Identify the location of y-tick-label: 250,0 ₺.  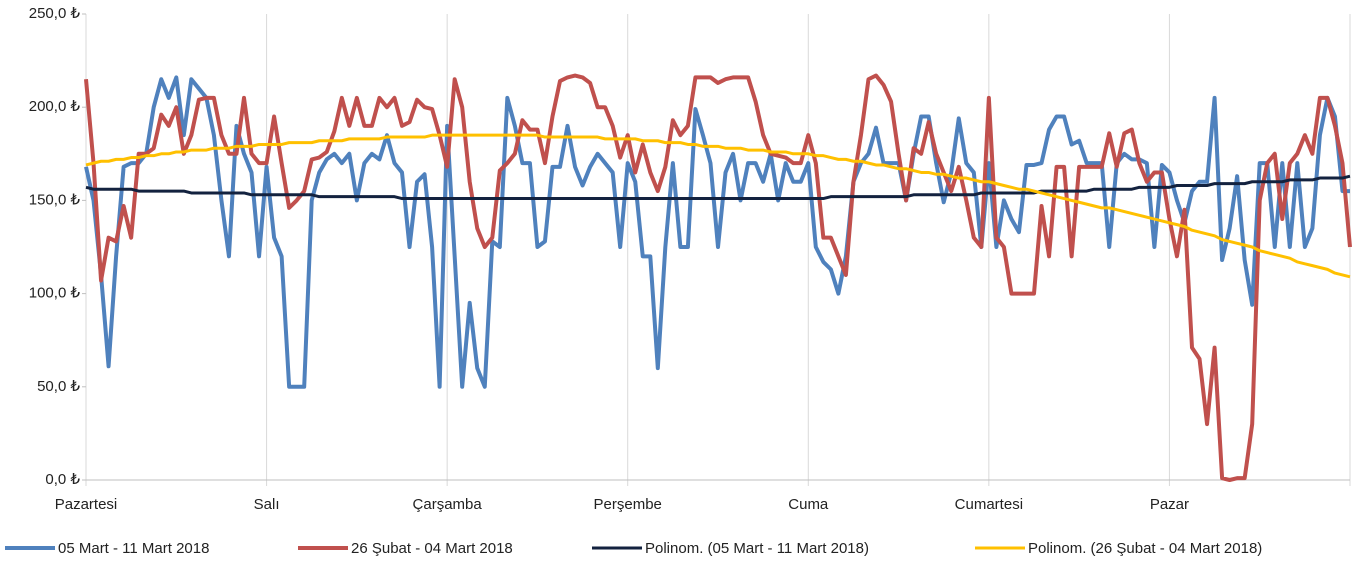
(55, 13).